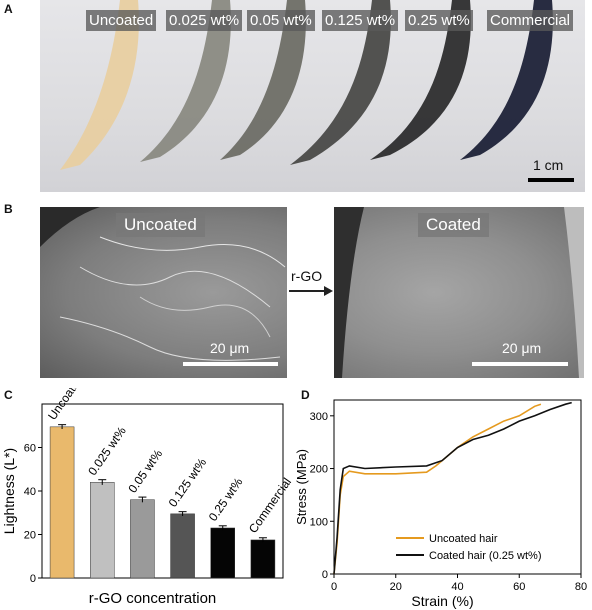  Describe the element at coordinates (325, 575) in the screenshot. I see `chart-d-ytick-label-0: 0` at that location.